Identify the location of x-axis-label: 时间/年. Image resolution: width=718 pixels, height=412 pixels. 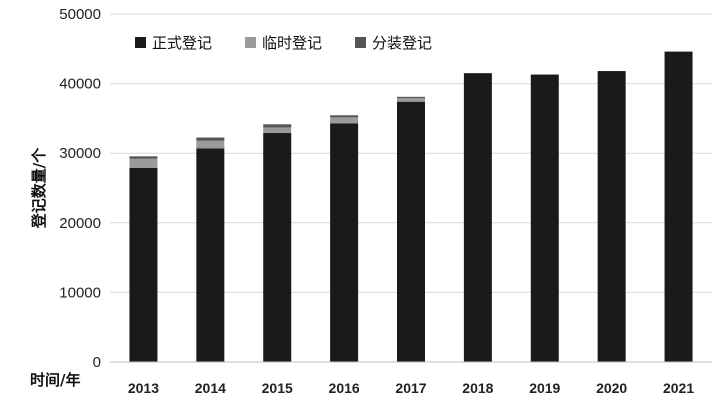
(55, 380).